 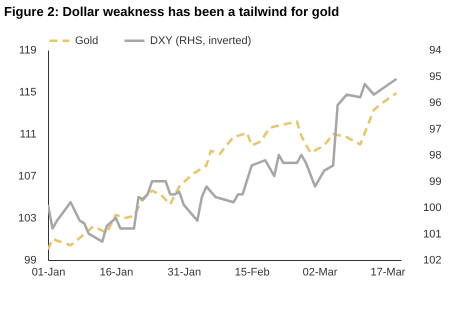 I want to click on x-tick-label: 02-Mar, so click(x=320, y=272).